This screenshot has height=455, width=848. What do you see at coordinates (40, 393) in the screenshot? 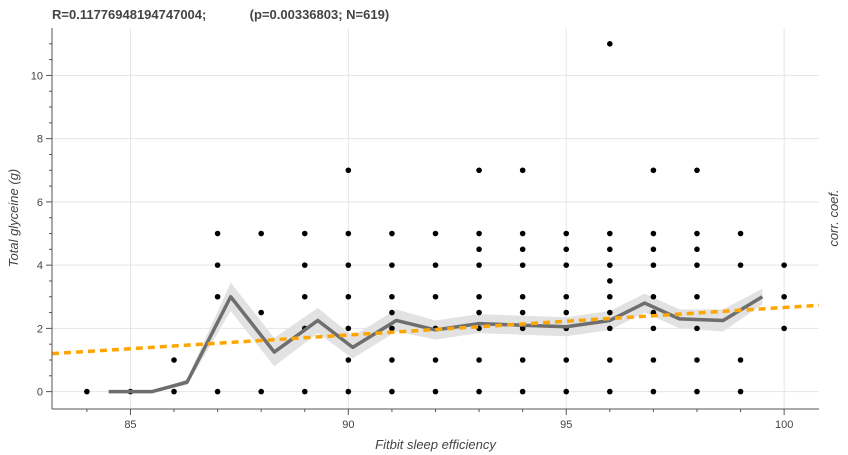
I see `y-tick-label: 0` at bounding box center [40, 393].